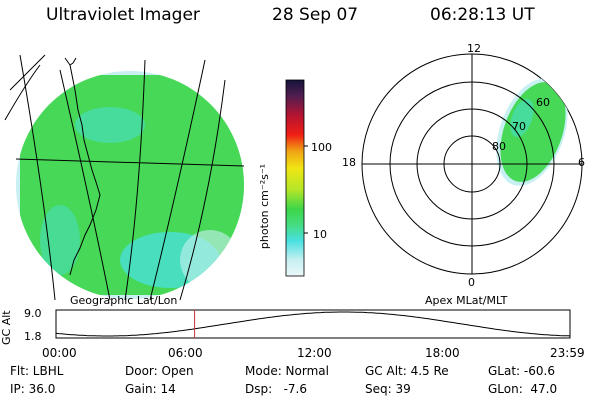 Image resolution: width=600 pixels, height=400 pixels. I want to click on info-door: Door: Open, so click(159, 371).